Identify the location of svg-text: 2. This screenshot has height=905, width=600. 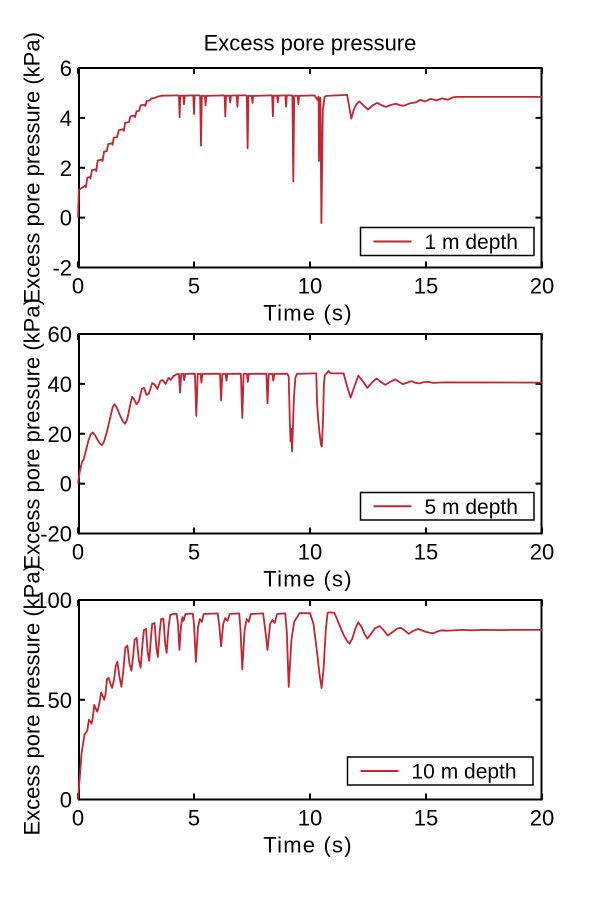
(66, 168).